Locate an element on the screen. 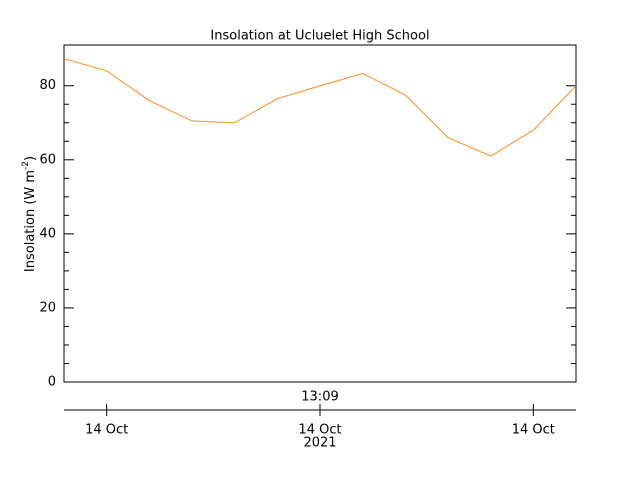 The height and width of the screenshot is (480, 640). y-tick-label: 80 is located at coordinates (47, 85).